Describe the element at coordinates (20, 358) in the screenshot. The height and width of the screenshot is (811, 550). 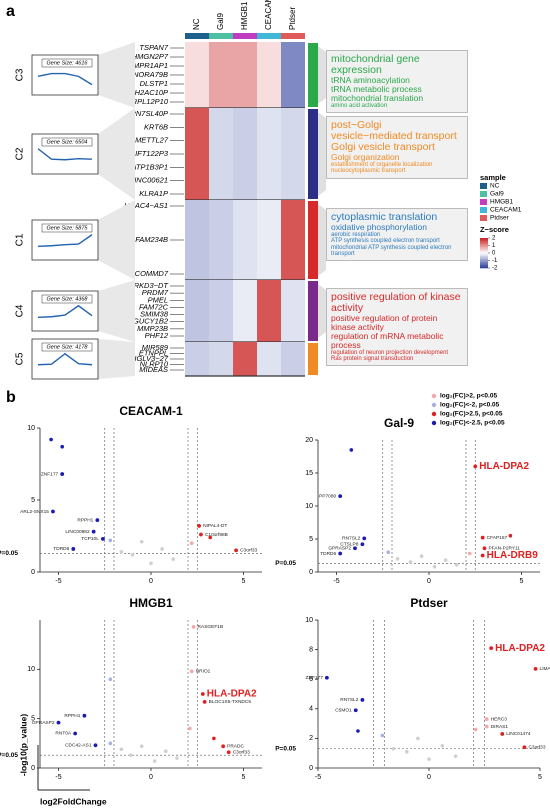
I see `cluster-label: C5` at that location.